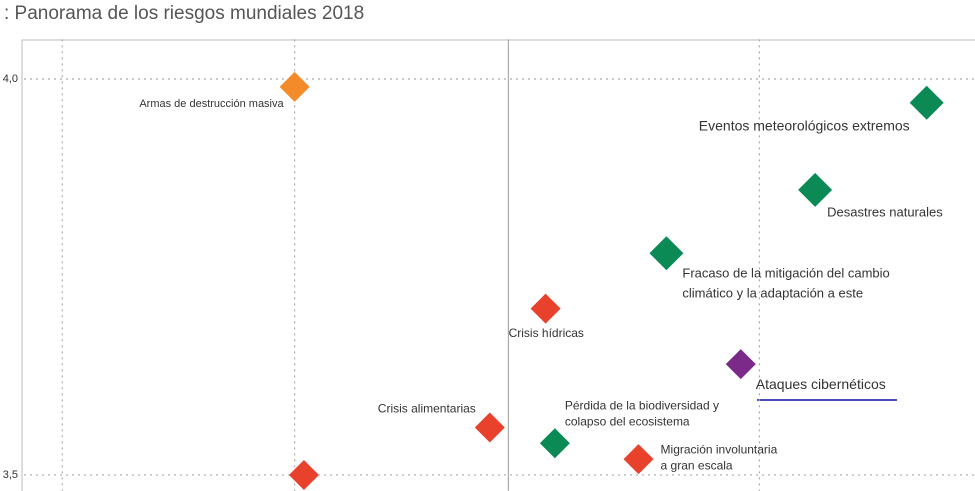 The image size is (975, 491). Describe the element at coordinates (427, 409) in the screenshot. I see `point-label: Crisis alimentarias` at that location.